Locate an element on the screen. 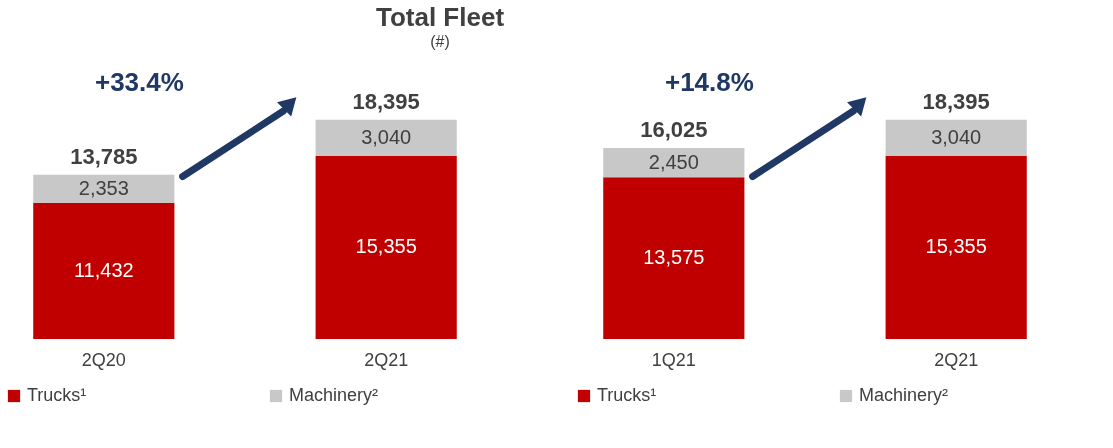 The height and width of the screenshot is (448, 1113). text: +33.4% is located at coordinates (139, 81).